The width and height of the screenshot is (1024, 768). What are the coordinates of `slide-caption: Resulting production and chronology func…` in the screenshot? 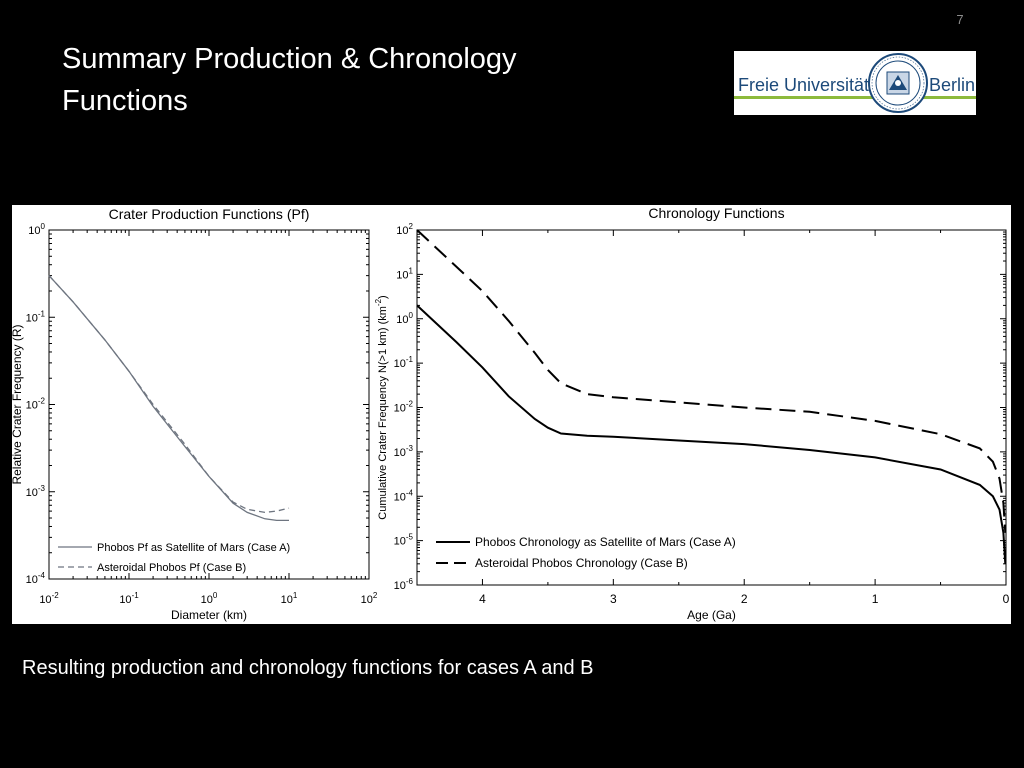 It's located at (308, 668).